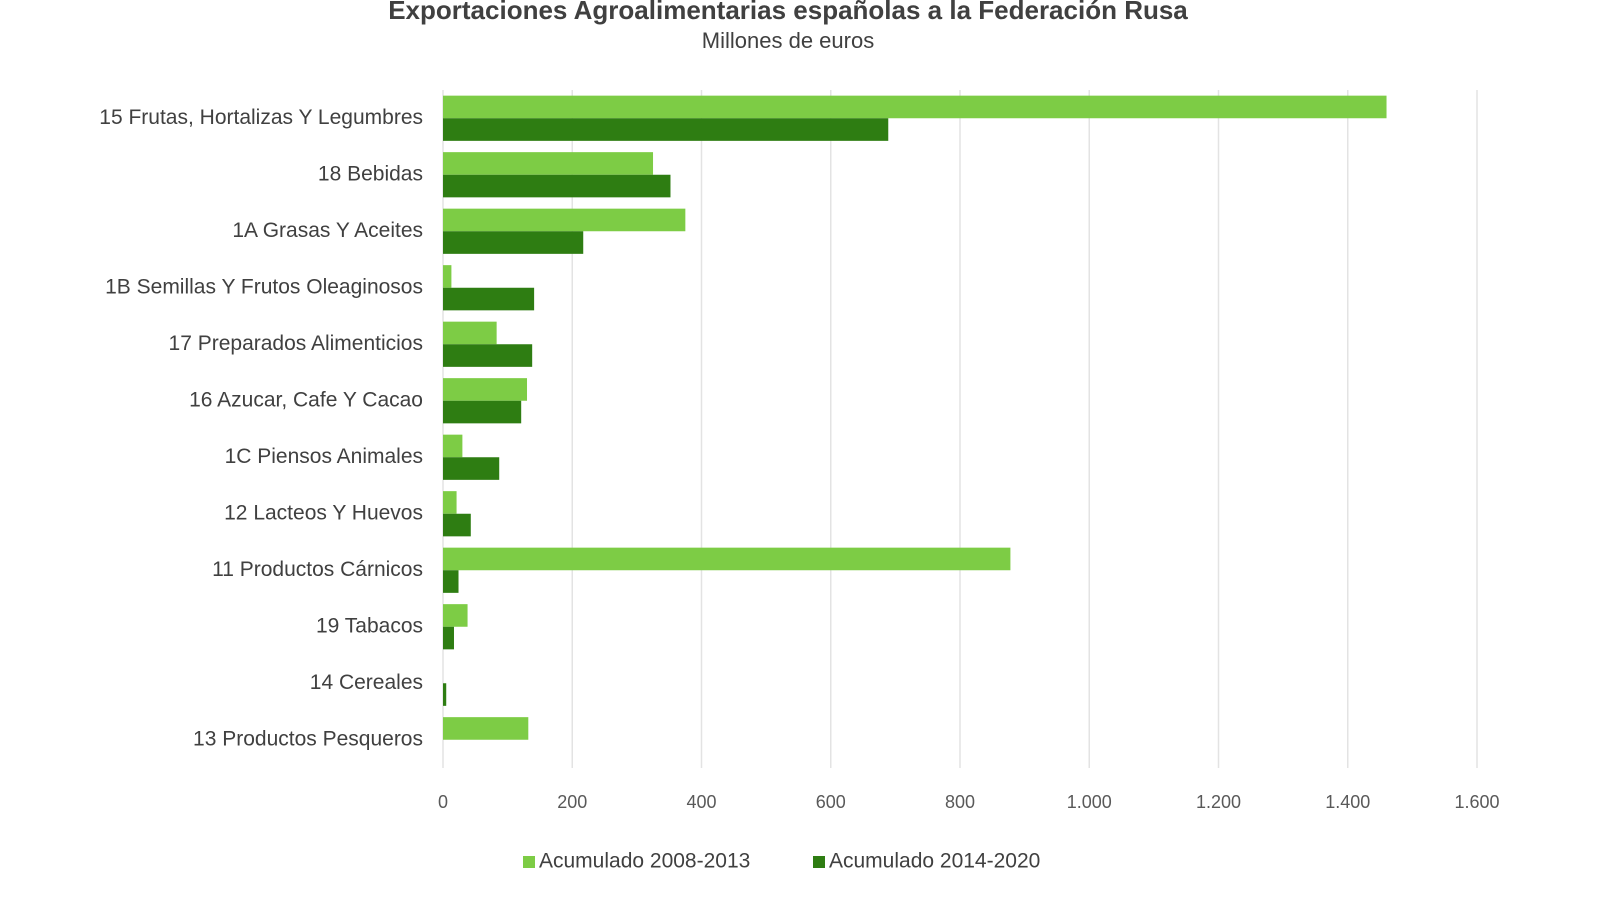 The image size is (1600, 900). Describe the element at coordinates (831, 802) in the screenshot. I see `x-tick-label: 600` at that location.